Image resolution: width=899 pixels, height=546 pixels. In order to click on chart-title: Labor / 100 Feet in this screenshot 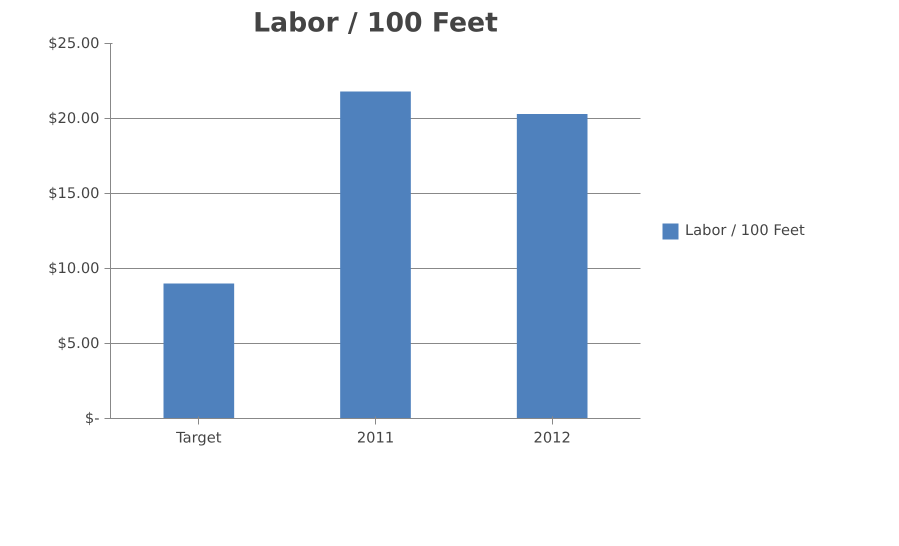, I will do `click(375, 23)`.